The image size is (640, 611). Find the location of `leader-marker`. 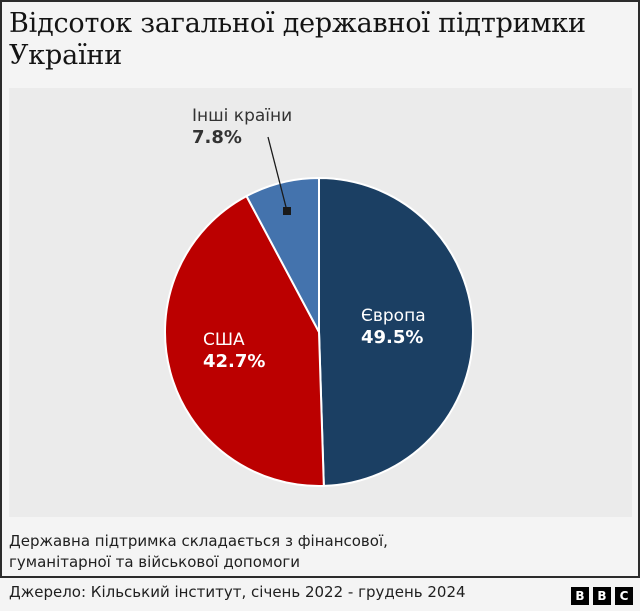

leader-marker is located at coordinates (287, 211).